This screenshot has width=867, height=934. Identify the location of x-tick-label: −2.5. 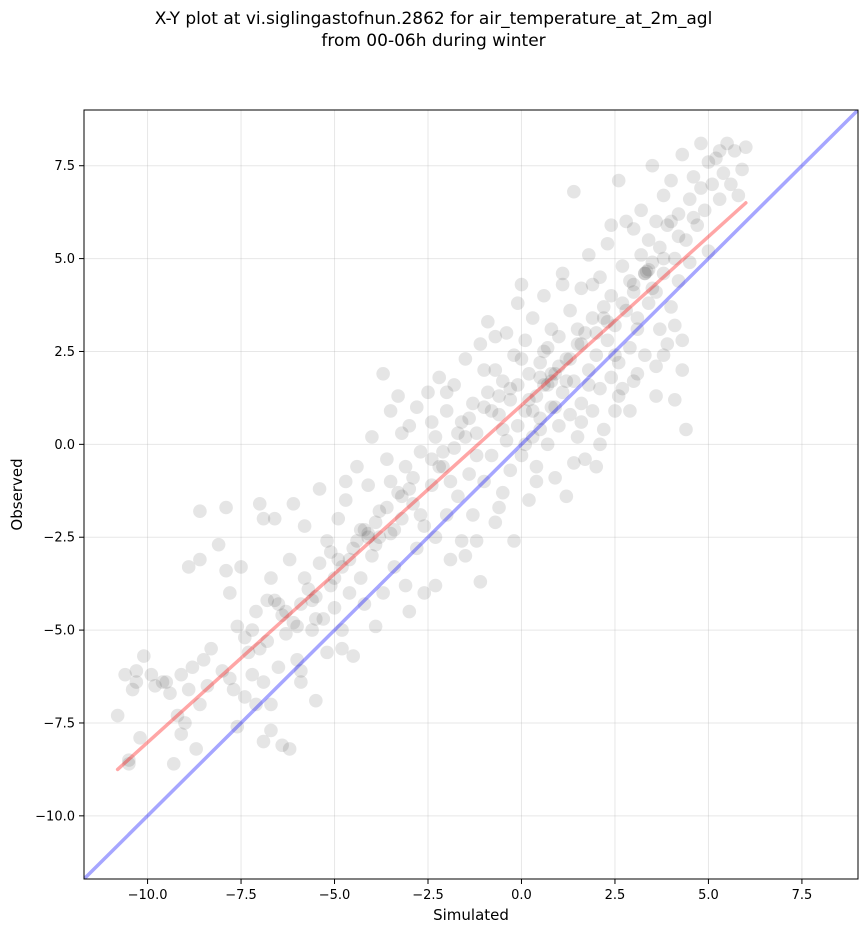
(428, 895).